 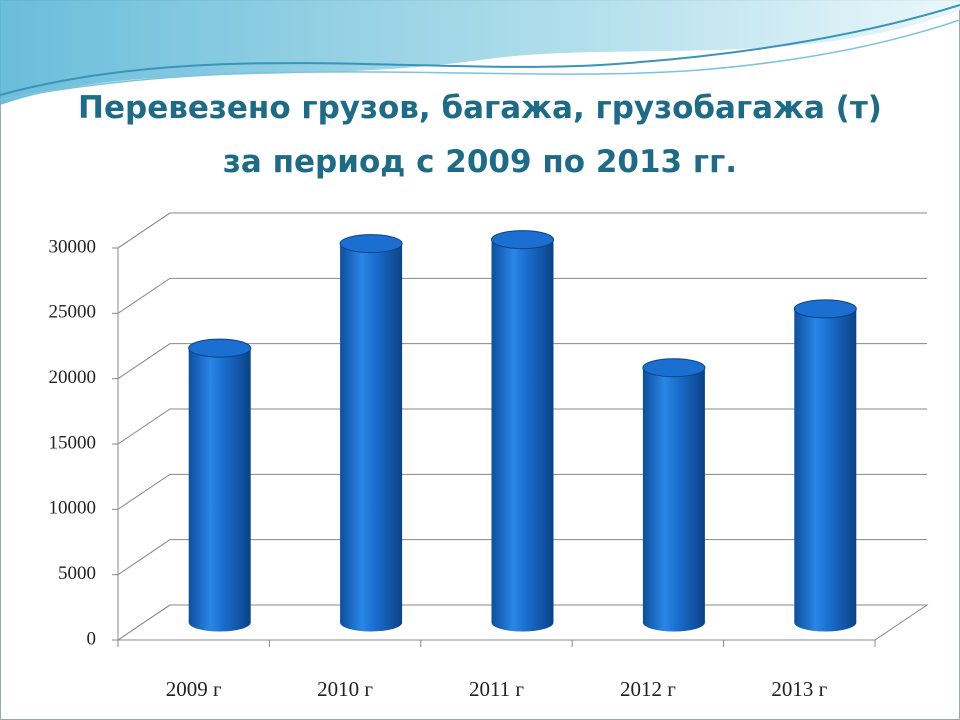 I want to click on x-tick-label: 2012 г, so click(x=648, y=689).